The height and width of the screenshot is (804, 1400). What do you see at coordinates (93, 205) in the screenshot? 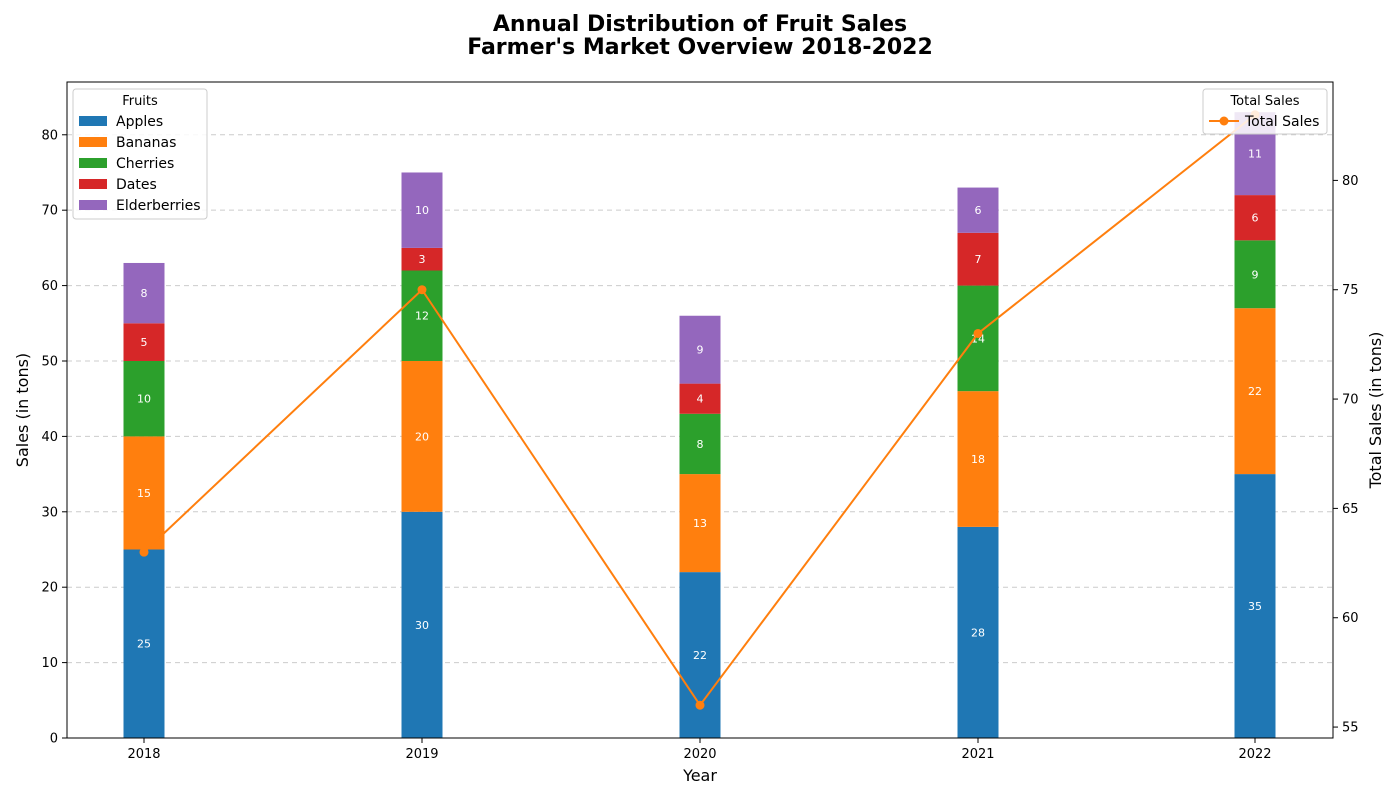
I see `legend-swatch-elderberries` at bounding box center [93, 205].